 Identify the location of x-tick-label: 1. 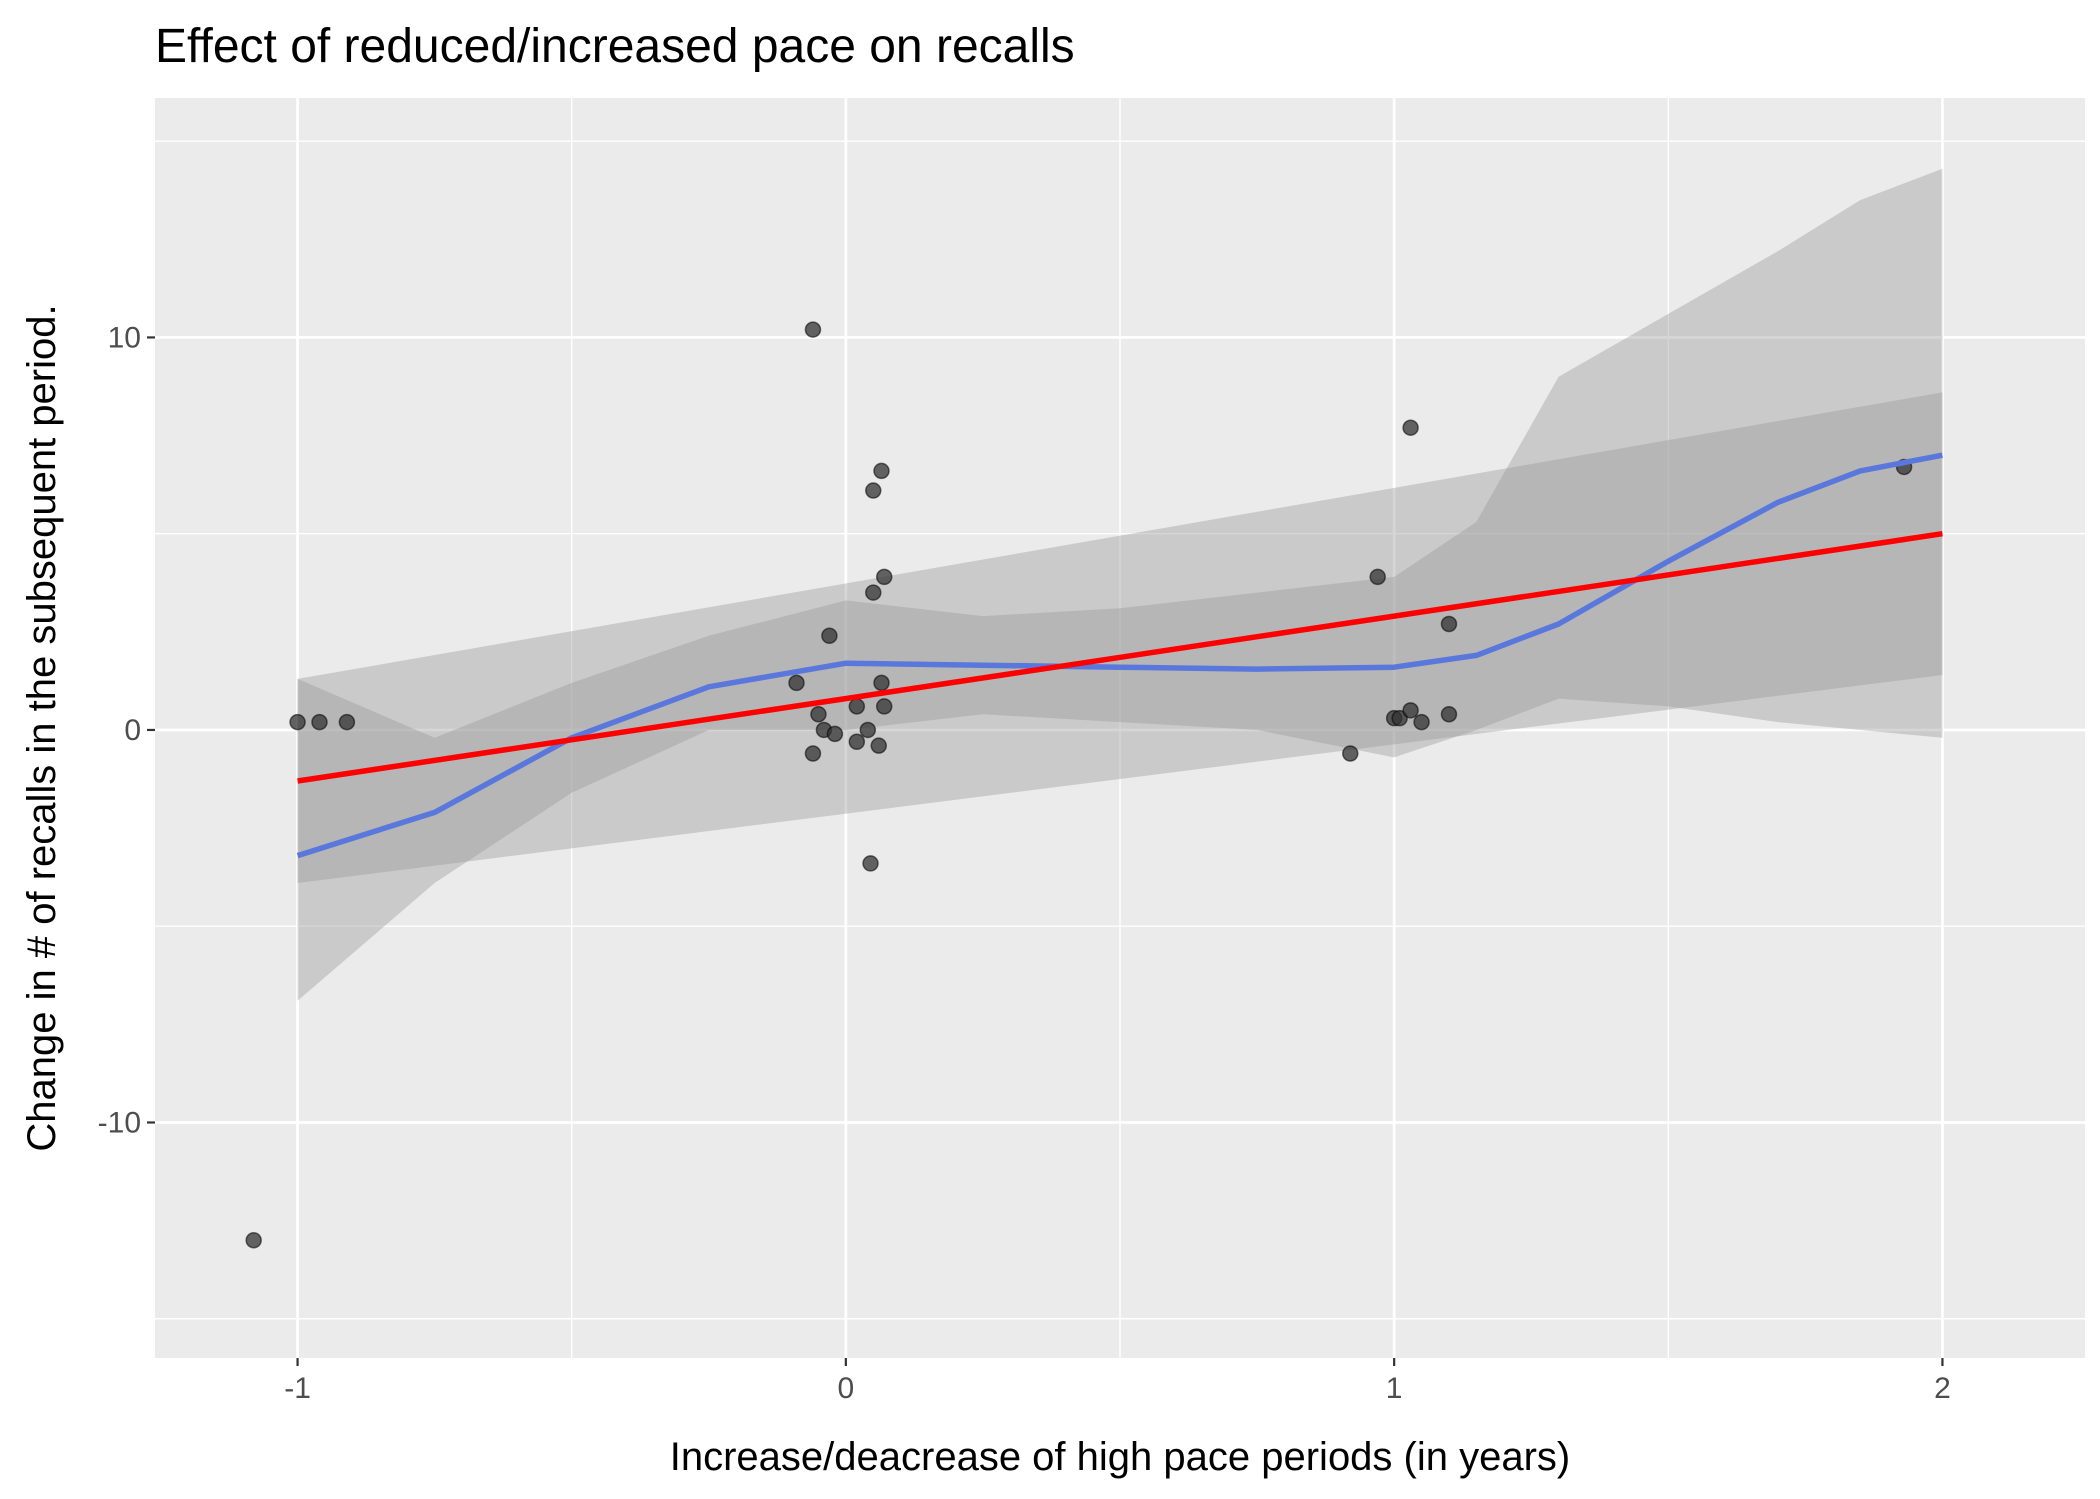
(1394, 1388).